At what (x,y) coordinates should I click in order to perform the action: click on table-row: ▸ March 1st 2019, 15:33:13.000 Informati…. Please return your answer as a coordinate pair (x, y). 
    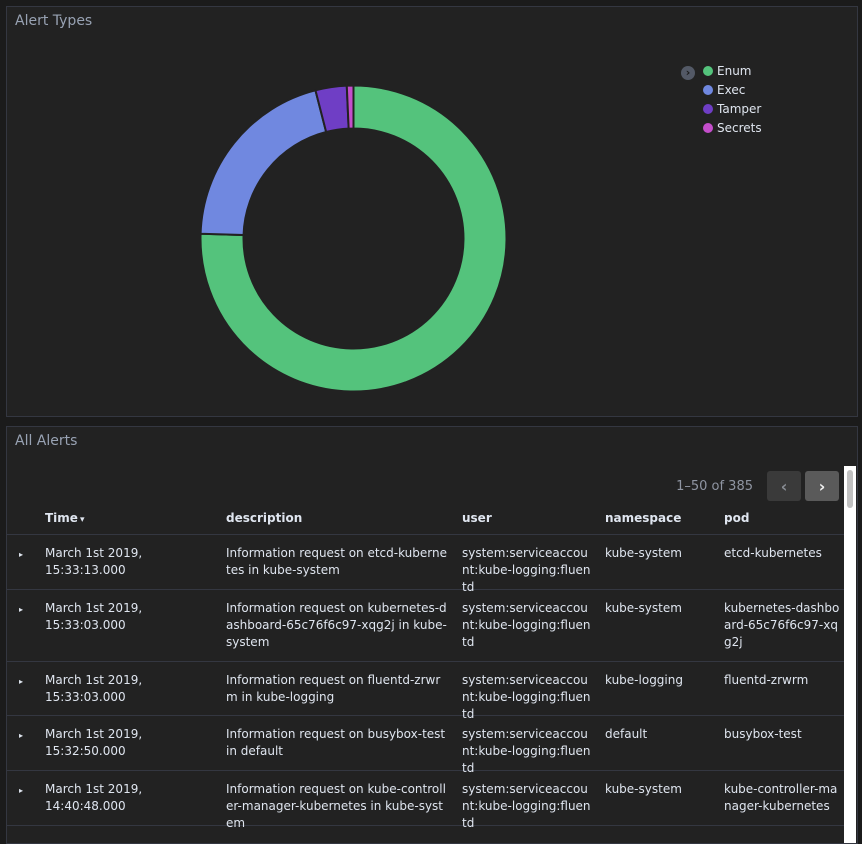
    Looking at the image, I should click on (426, 564).